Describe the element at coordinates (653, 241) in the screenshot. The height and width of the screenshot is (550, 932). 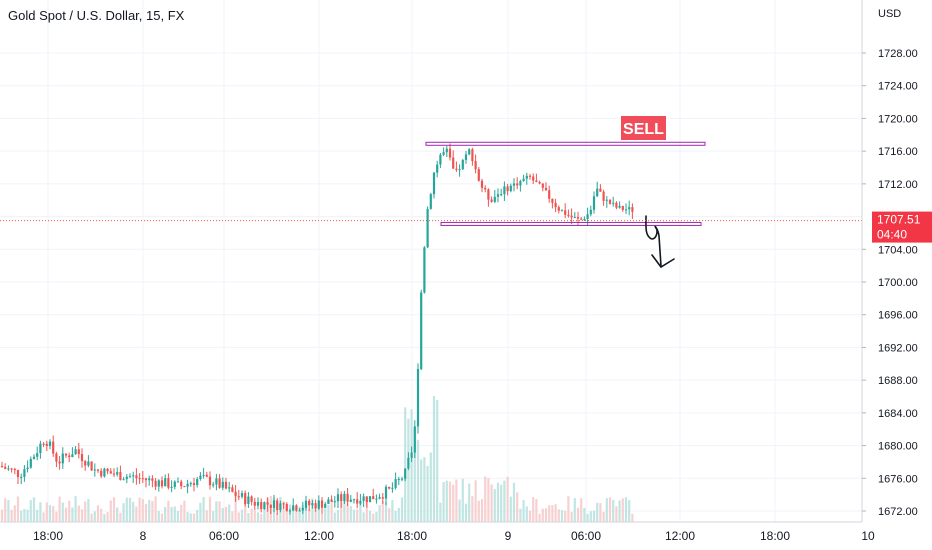
I see `arrow-shaft` at that location.